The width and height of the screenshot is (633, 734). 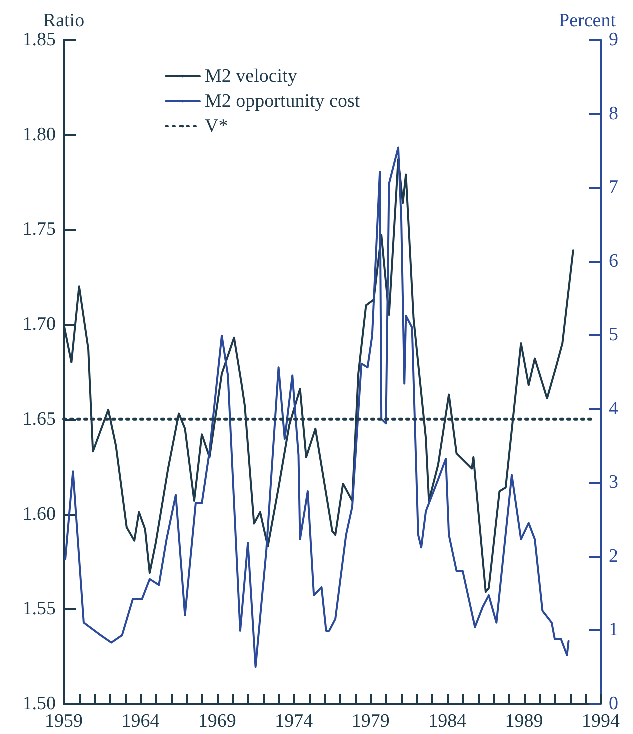 I want to click on y2-tick-label: 6, so click(x=613, y=261).